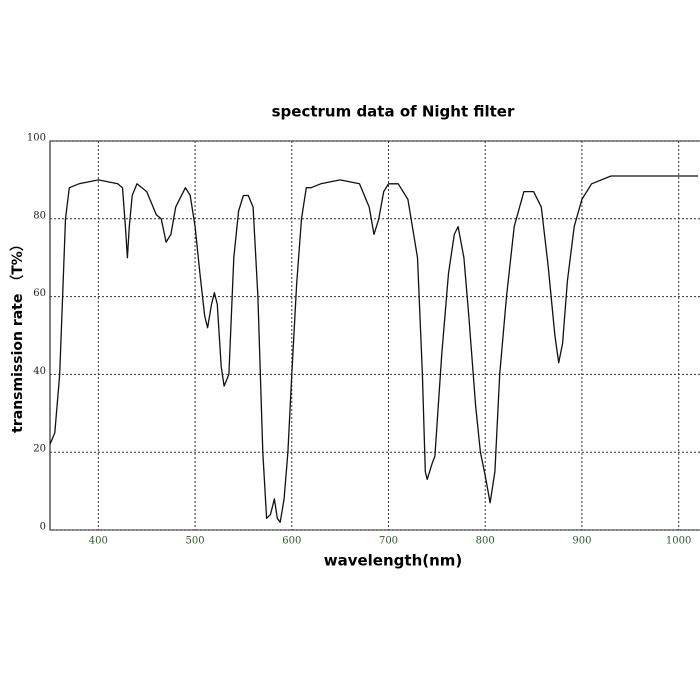 Image resolution: width=700 pixels, height=700 pixels. What do you see at coordinates (195, 541) in the screenshot?
I see `x-tick-label: 500` at bounding box center [195, 541].